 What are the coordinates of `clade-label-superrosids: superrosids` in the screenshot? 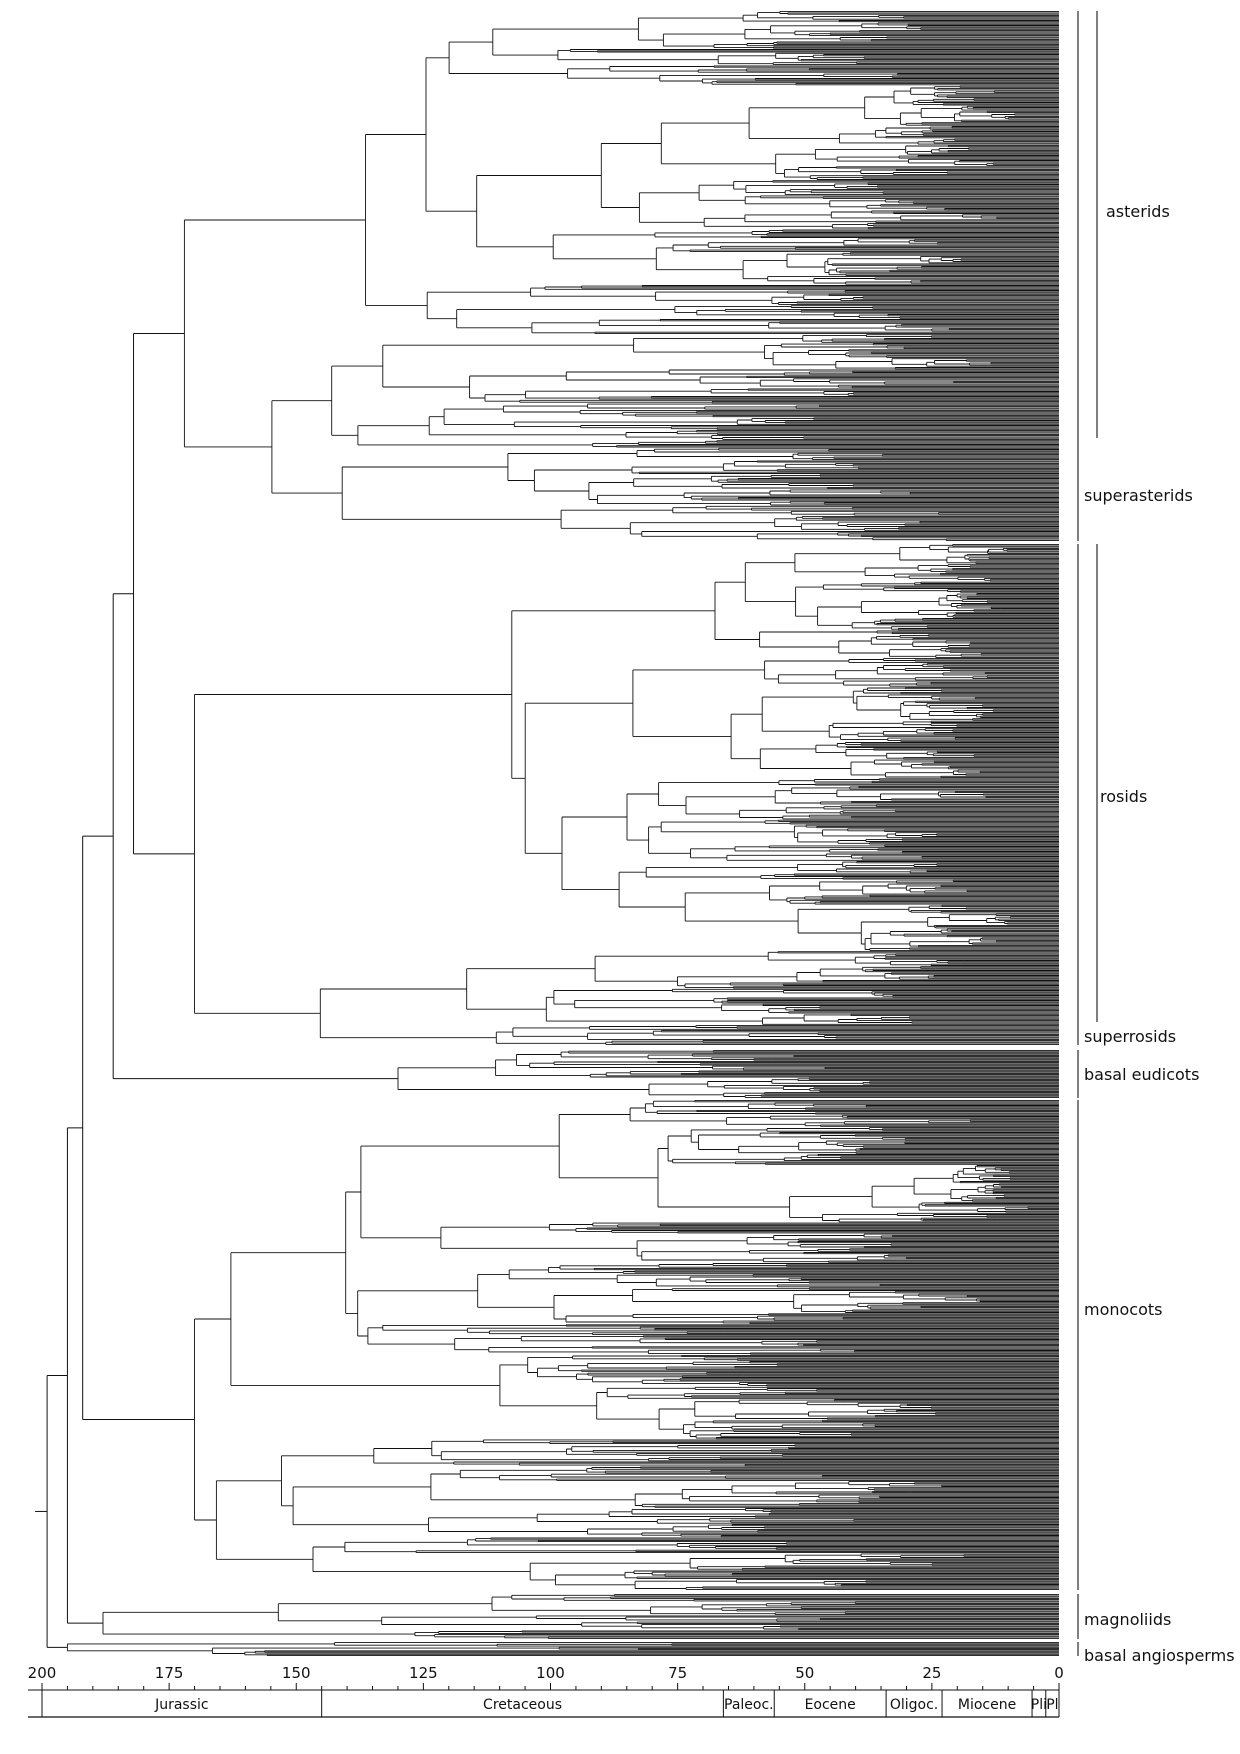 It's located at (1130, 1036).